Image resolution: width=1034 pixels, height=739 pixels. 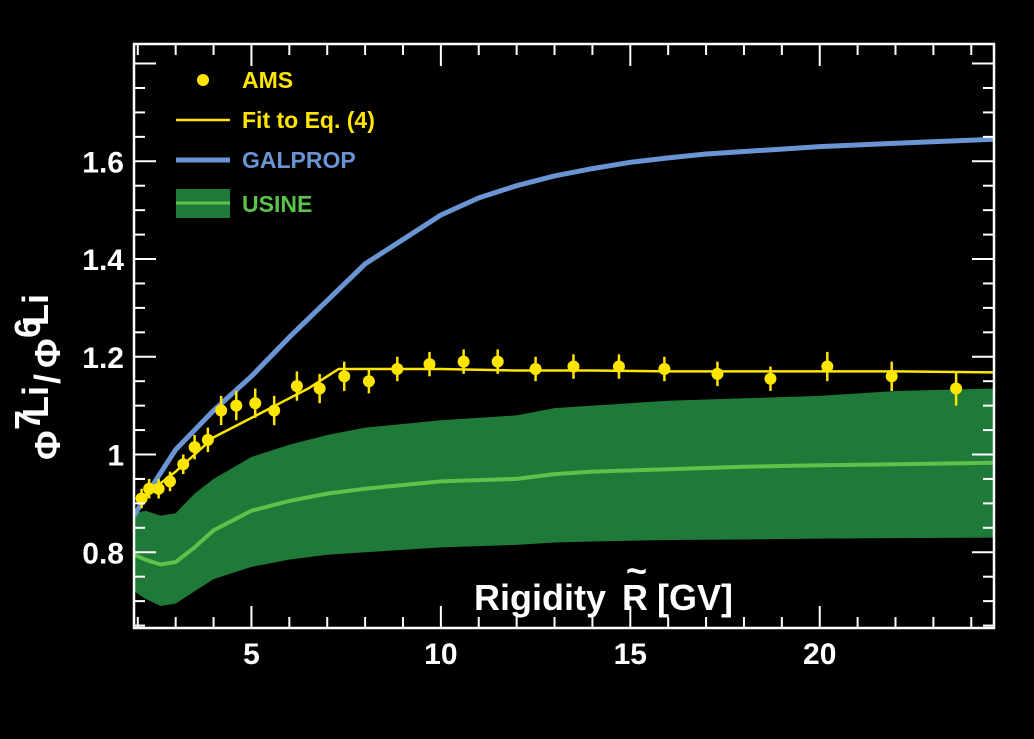 I want to click on x-axis-unit: [GV], so click(x=695, y=597).